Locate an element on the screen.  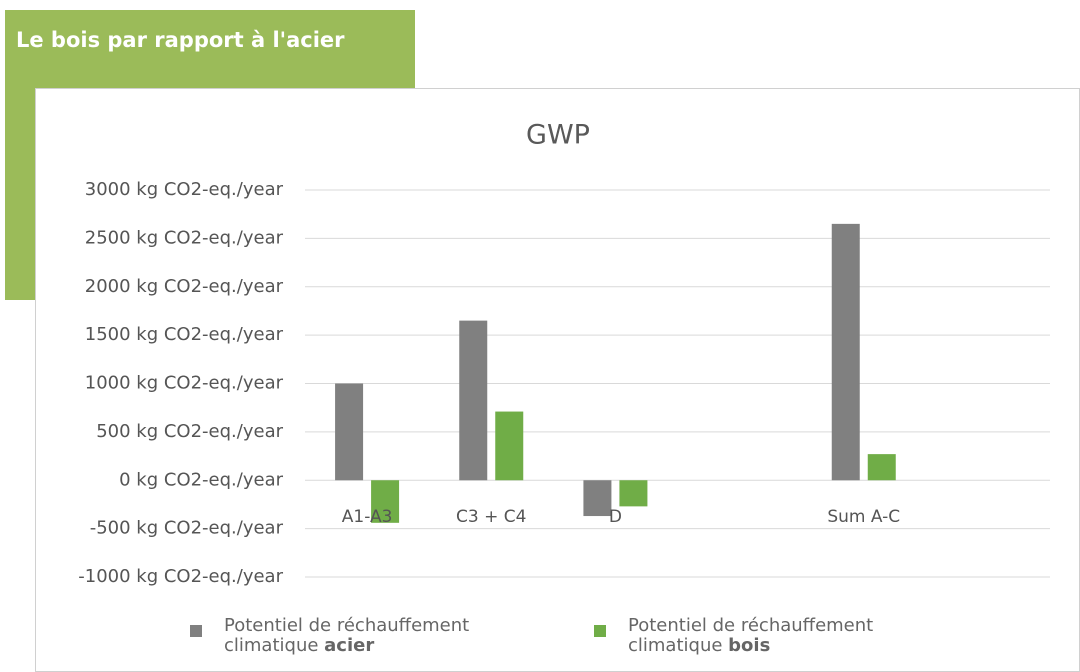
y-tick-label: 1000 kg CO2-eq./year is located at coordinates (184, 383).